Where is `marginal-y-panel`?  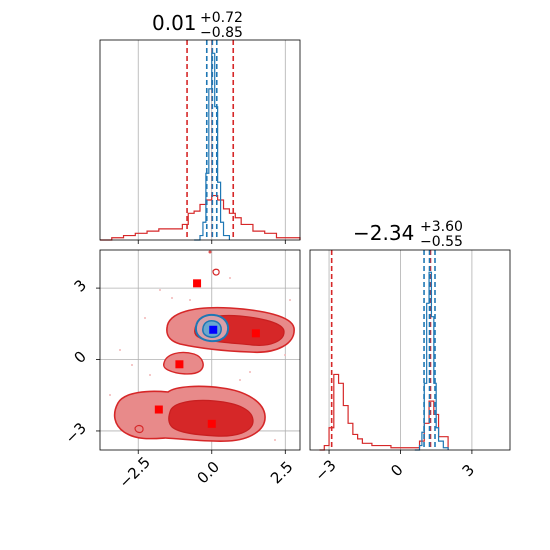
marginal-y-panel is located at coordinates (410, 350).